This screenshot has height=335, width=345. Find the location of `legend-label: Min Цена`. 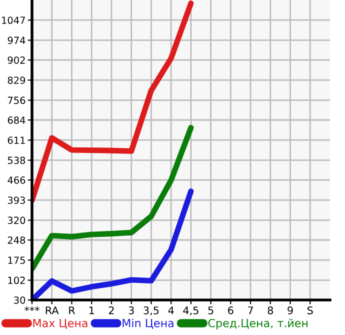

legend-label: Min Цена is located at coordinates (148, 323).